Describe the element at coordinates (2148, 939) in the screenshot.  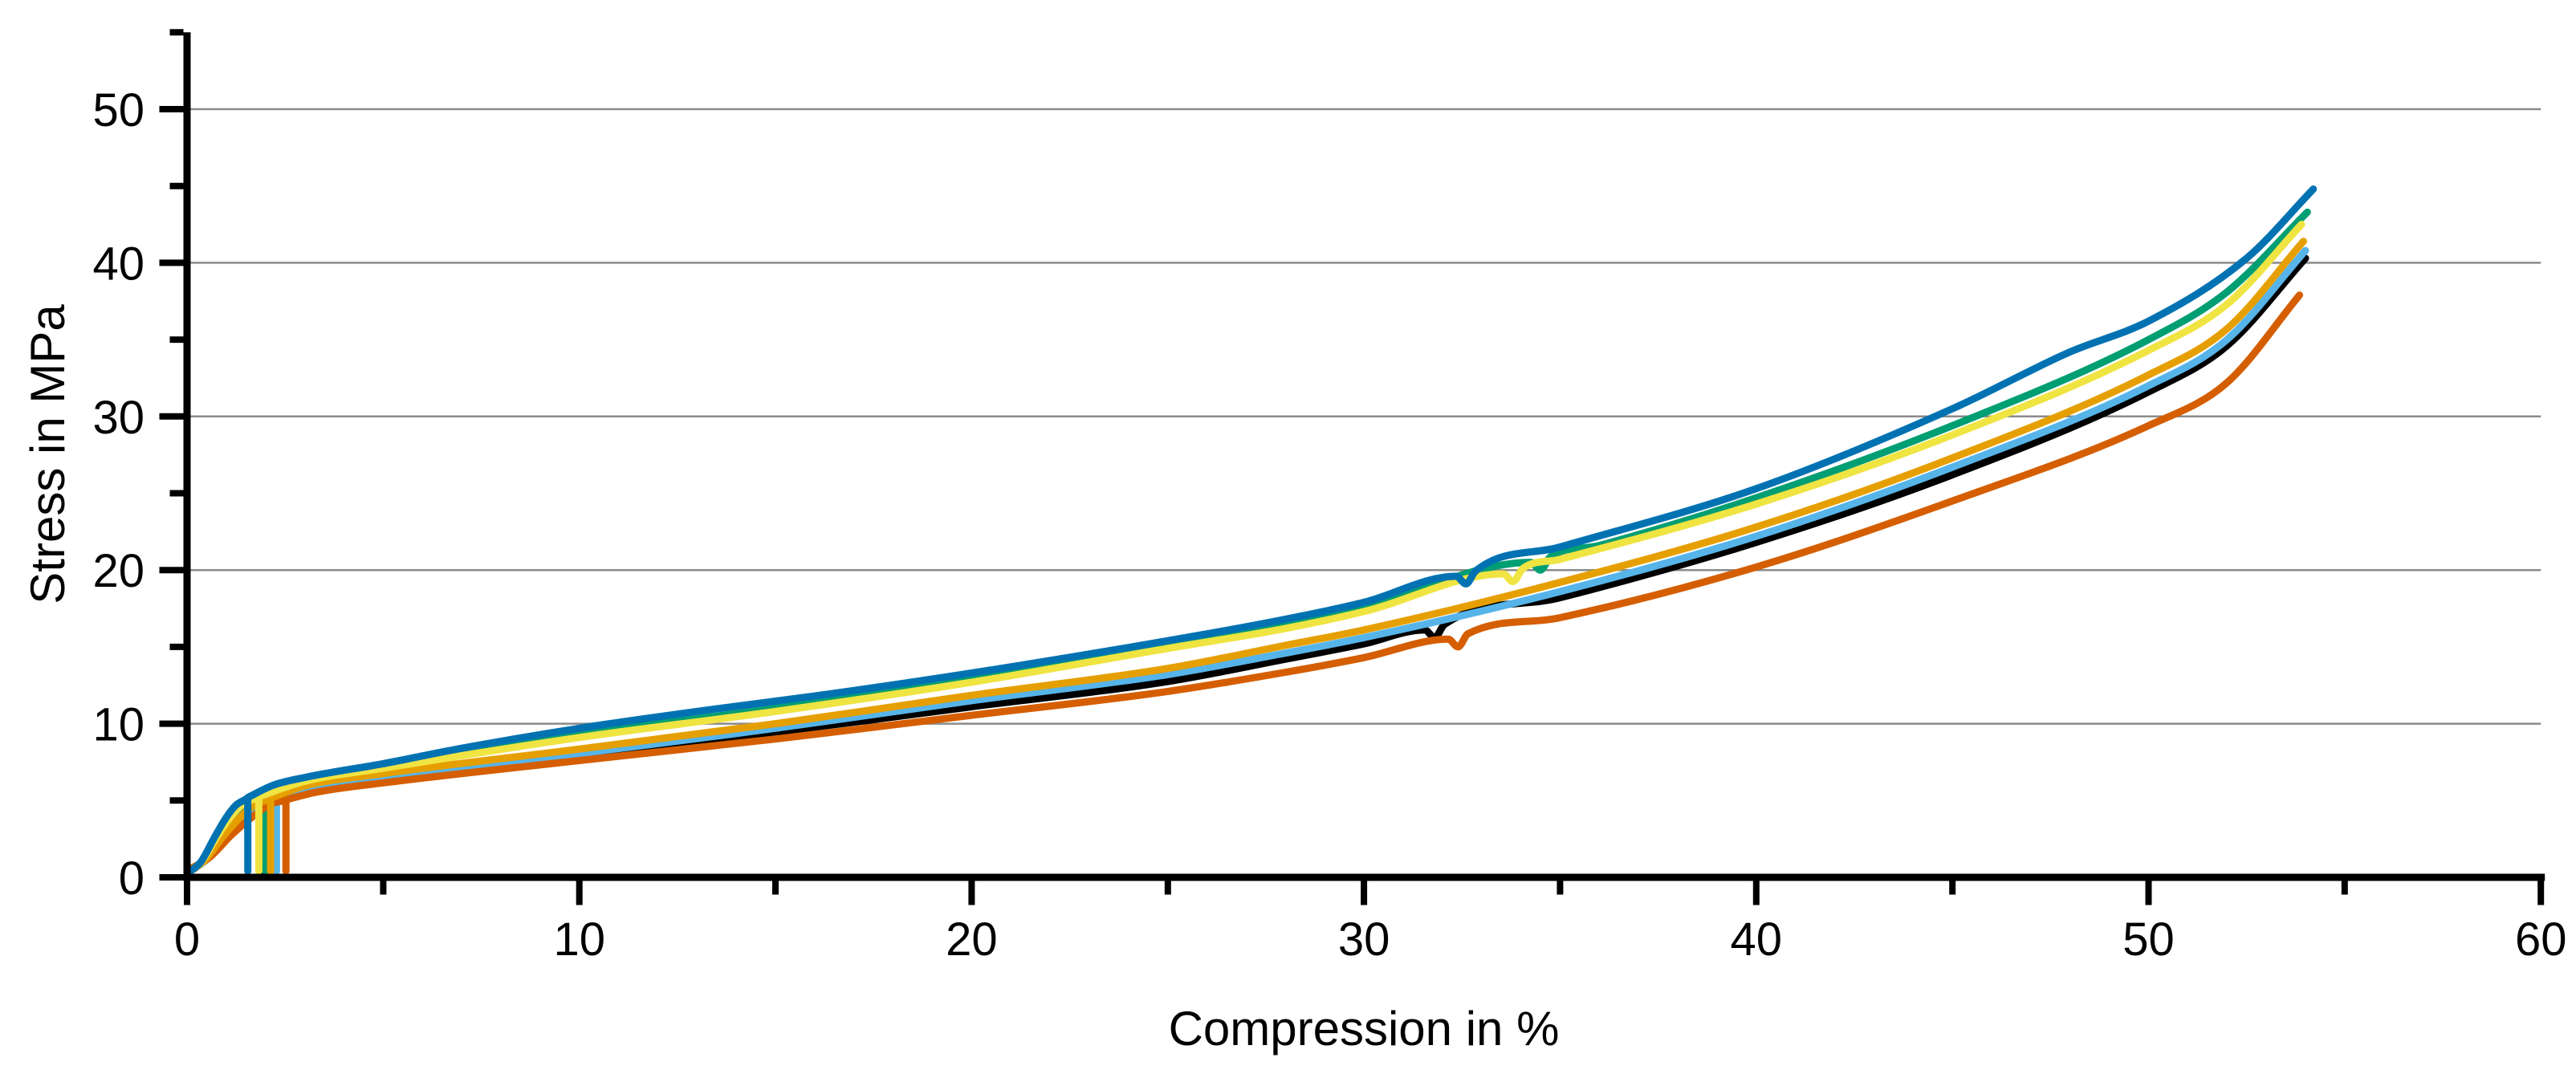
I see `x-tick-label-50: 50` at that location.